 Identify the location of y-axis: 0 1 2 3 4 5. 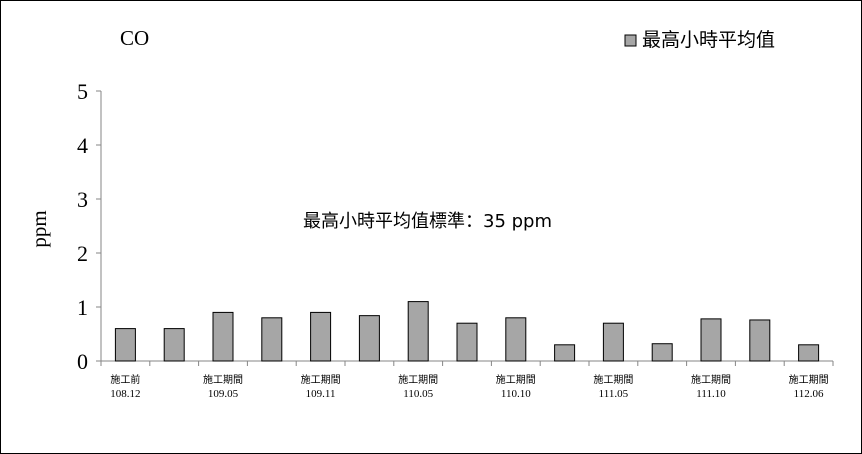
(89, 226).